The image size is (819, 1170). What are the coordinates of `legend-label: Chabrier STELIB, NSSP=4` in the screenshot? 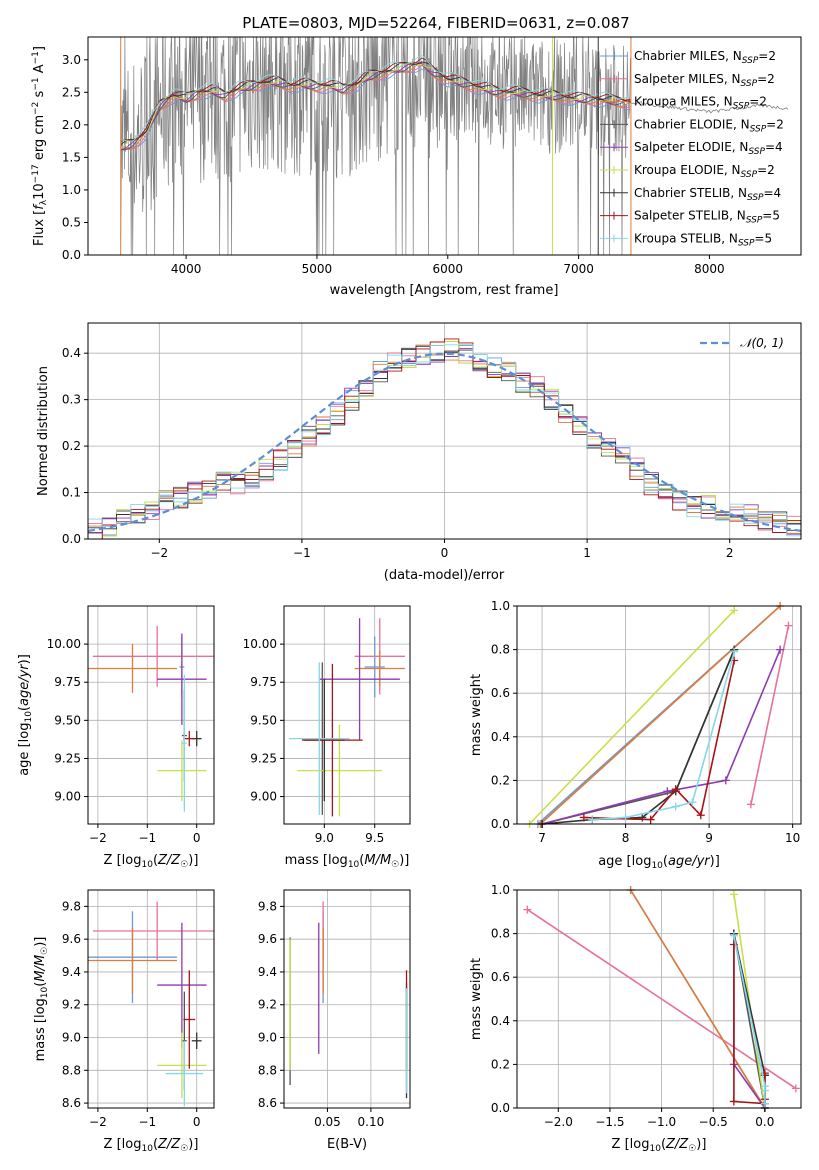 It's located at (707, 194).